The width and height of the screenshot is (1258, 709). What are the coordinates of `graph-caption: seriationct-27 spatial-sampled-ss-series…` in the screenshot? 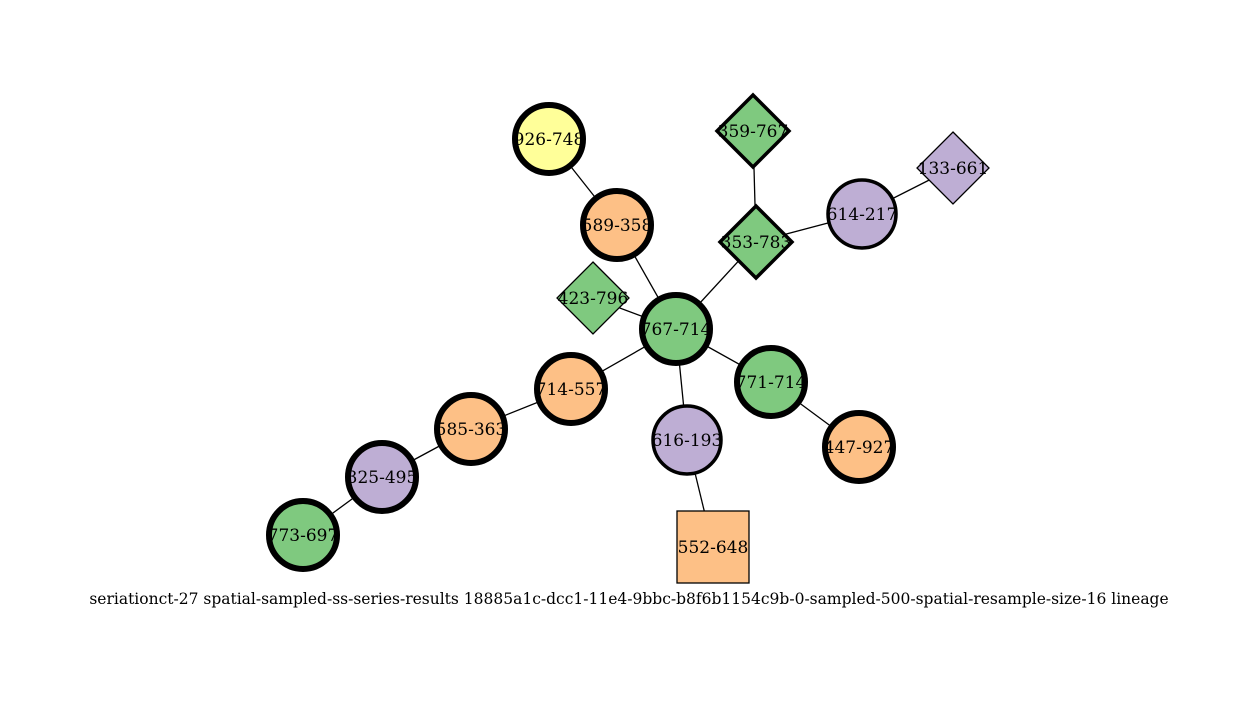 It's located at (628, 599).